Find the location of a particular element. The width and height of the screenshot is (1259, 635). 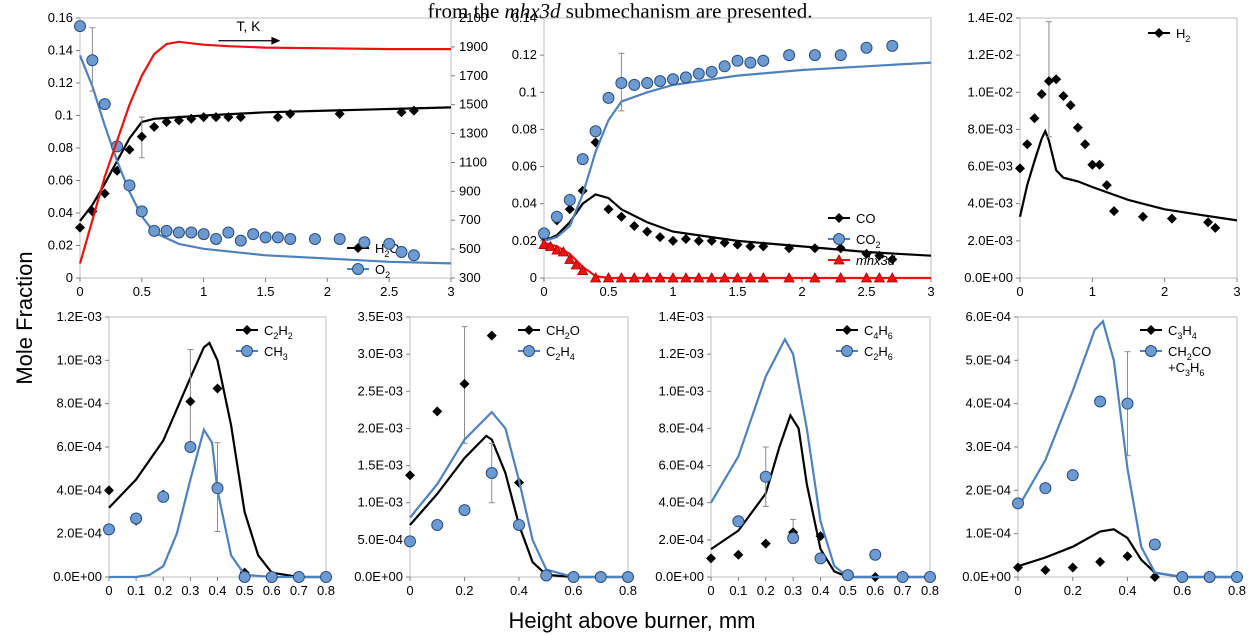

y-tick-label: 0.0E+00 is located at coordinates (378, 576).